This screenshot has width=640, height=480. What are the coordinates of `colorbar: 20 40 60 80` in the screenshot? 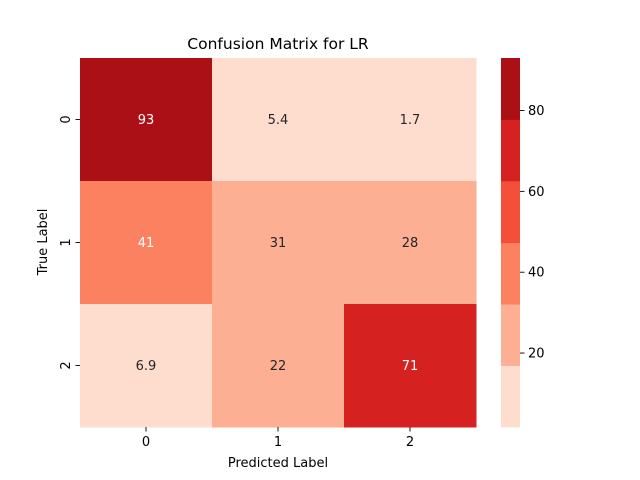 It's located at (523, 243).